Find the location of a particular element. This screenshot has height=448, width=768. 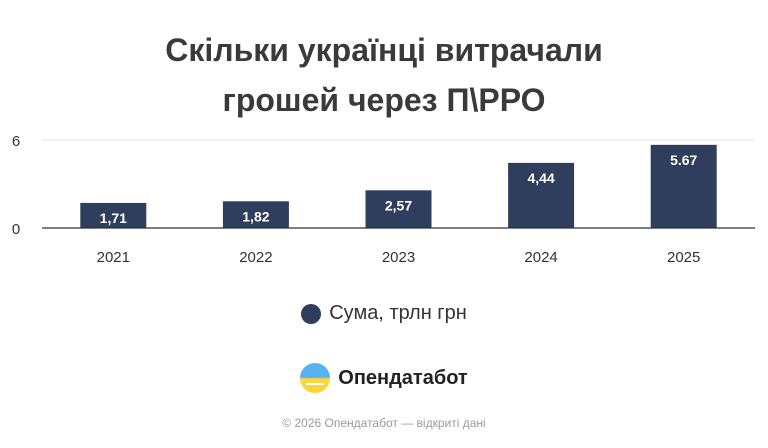

bar-value-label: 1,82 is located at coordinates (255, 216).